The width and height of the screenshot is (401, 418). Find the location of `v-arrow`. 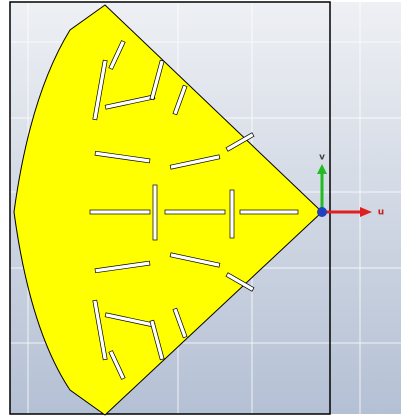

v-arrow is located at coordinates (322, 169).